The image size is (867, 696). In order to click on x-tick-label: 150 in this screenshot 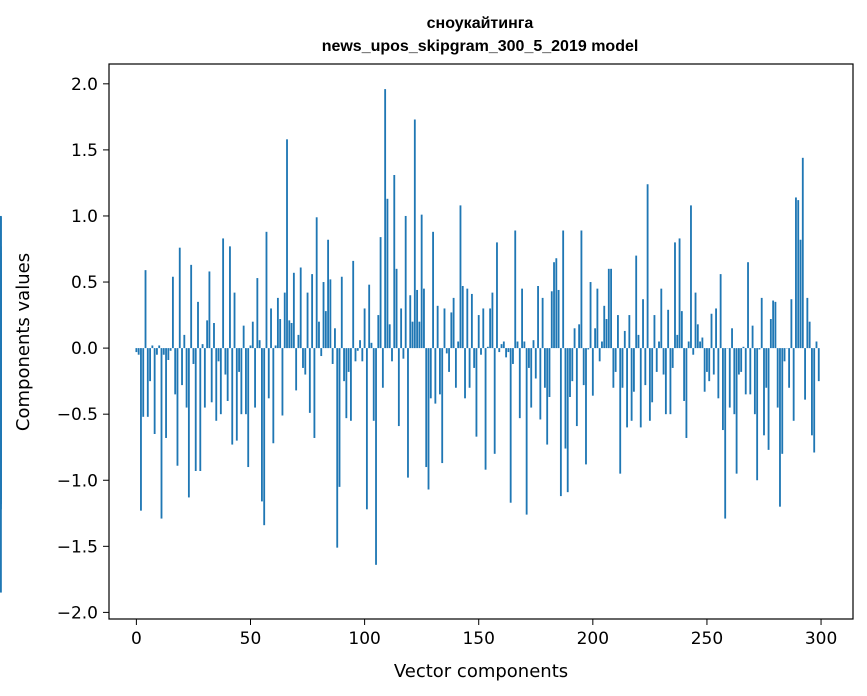, I will do `click(478, 639)`.